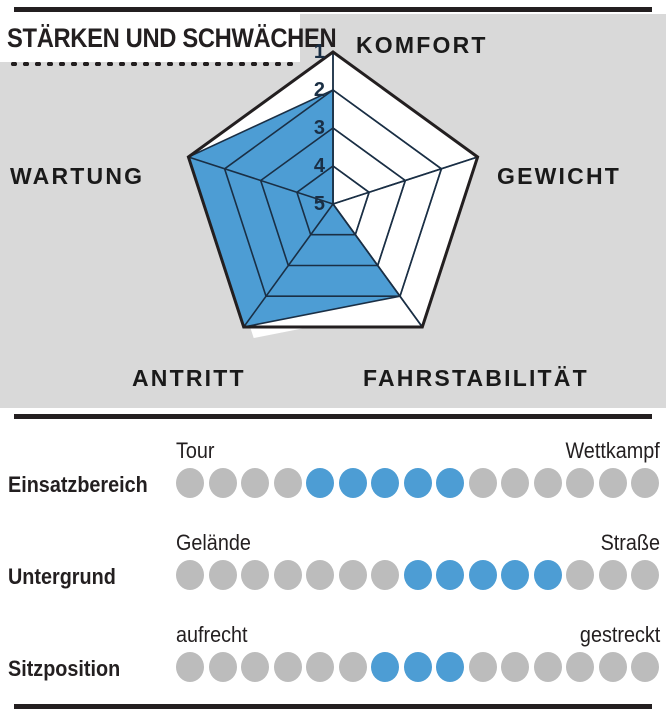 The width and height of the screenshot is (666, 720). I want to click on radar-tick-2: 2, so click(319, 90).